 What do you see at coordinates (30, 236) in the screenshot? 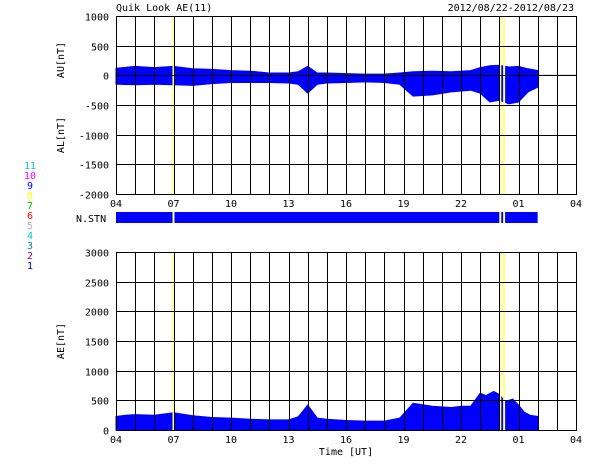
I see `legend-item: 4` at bounding box center [30, 236].